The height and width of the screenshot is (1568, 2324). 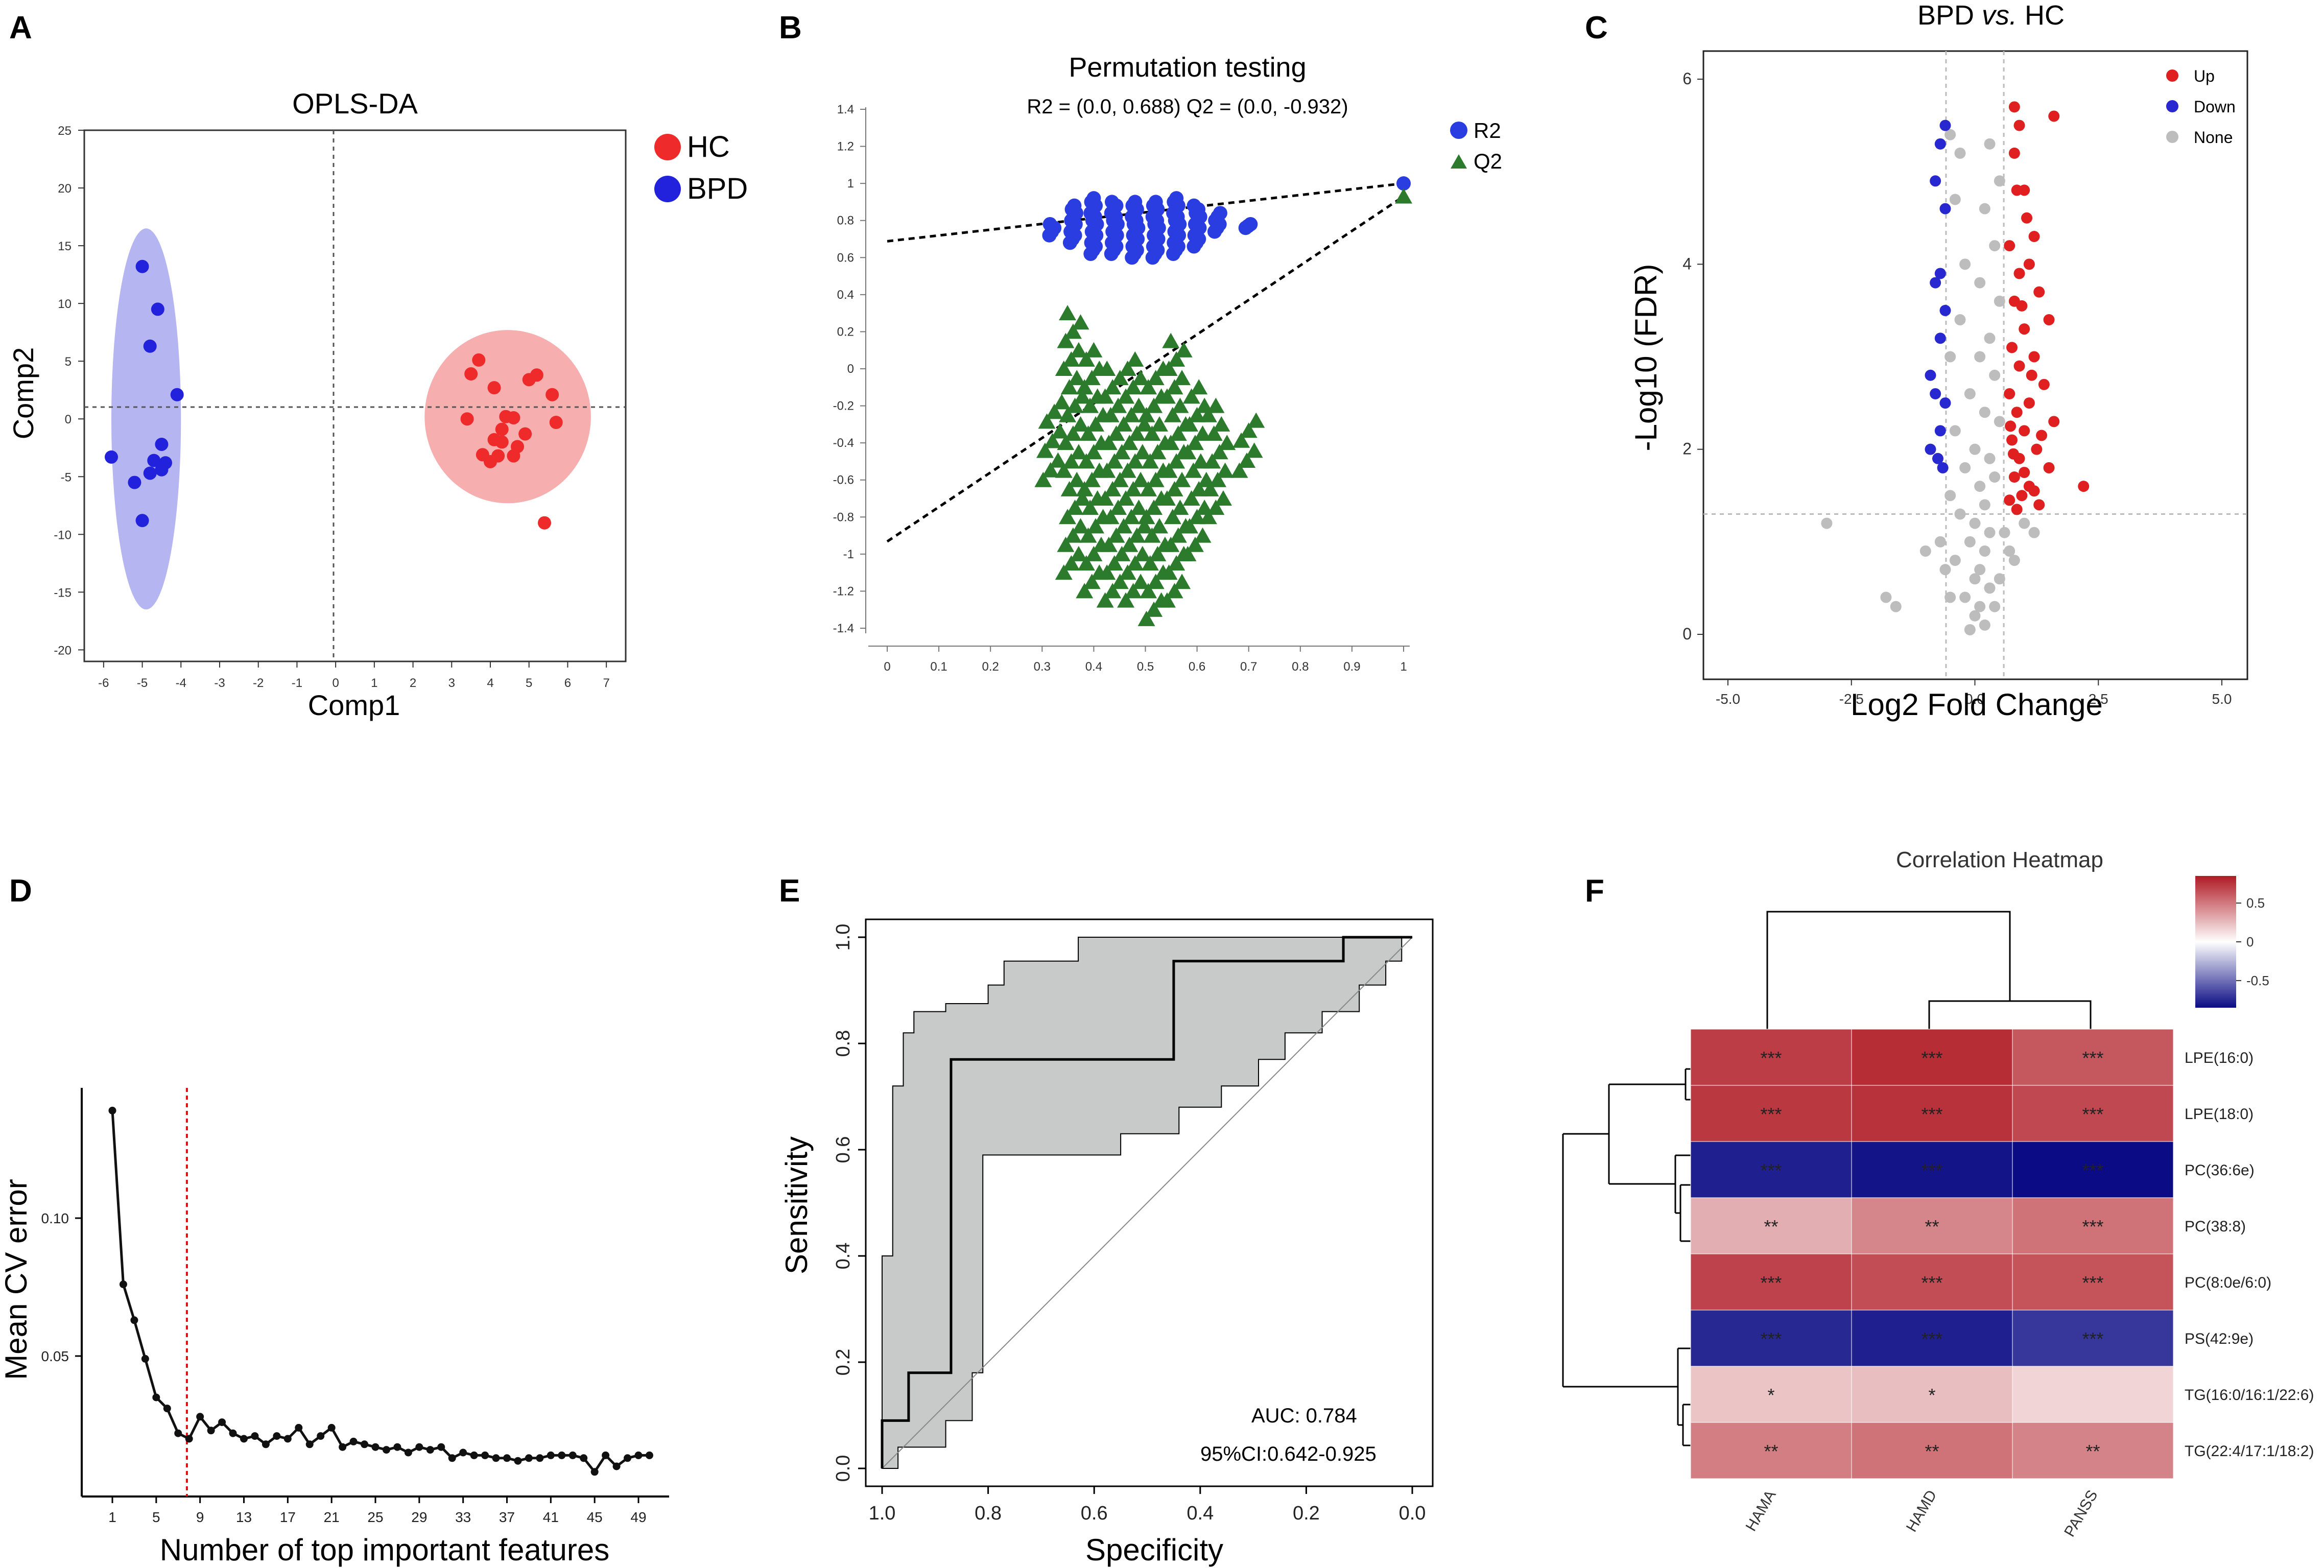 I want to click on panel-f-colorbar: 0.5 0 -0.5, so click(x=2232, y=942).